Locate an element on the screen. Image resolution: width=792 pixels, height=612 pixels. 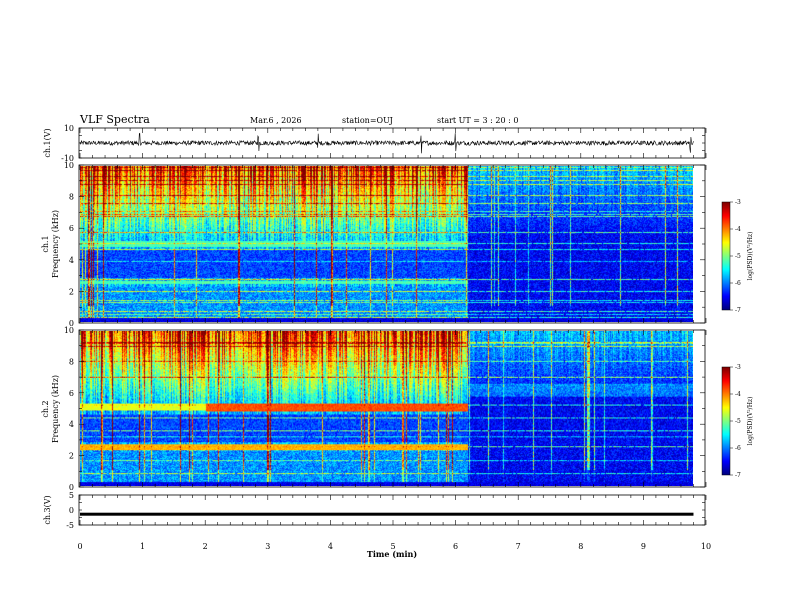
ch1-spectrogram-ylabel-channel: ch.1 is located at coordinates (45, 243).